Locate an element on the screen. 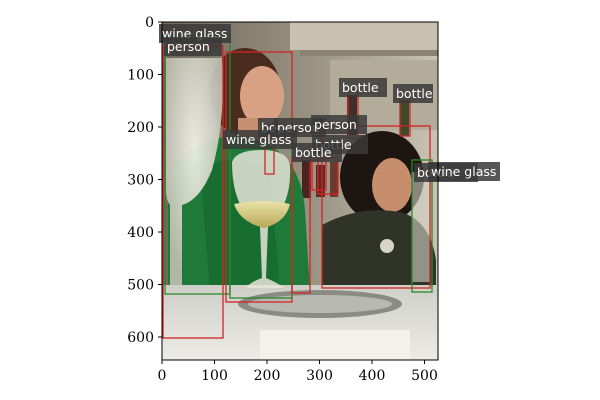 Image resolution: width=600 pixels, height=400 pixels. x-tick-label: 0 is located at coordinates (162, 376).